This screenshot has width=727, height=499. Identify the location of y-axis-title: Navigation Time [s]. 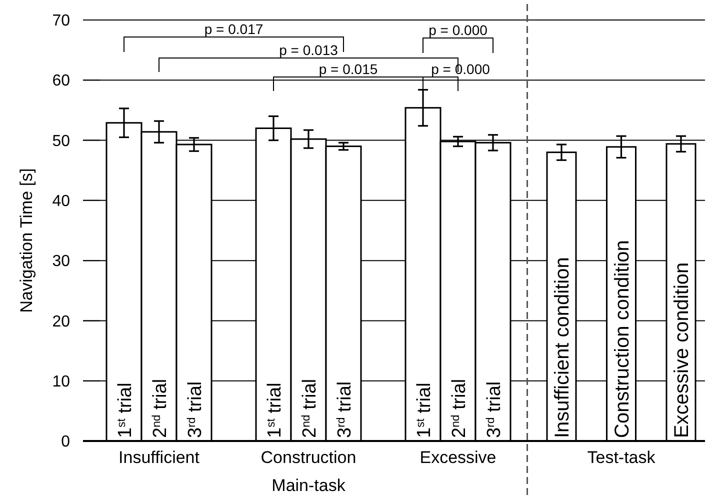
(26, 240).